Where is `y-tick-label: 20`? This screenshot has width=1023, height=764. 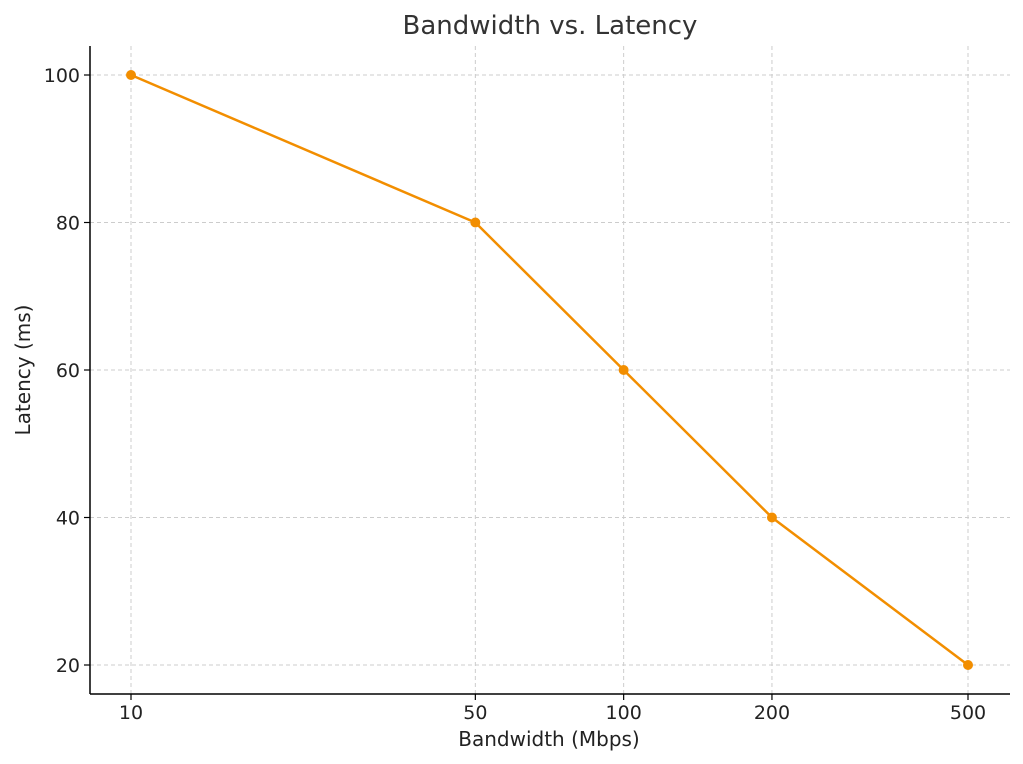 y-tick-label: 20 is located at coordinates (68, 666).